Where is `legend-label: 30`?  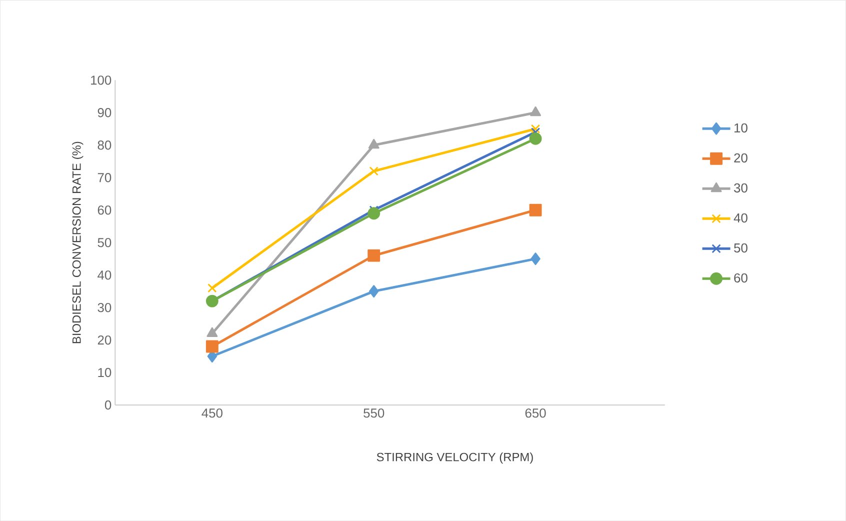 legend-label: 30 is located at coordinates (741, 187).